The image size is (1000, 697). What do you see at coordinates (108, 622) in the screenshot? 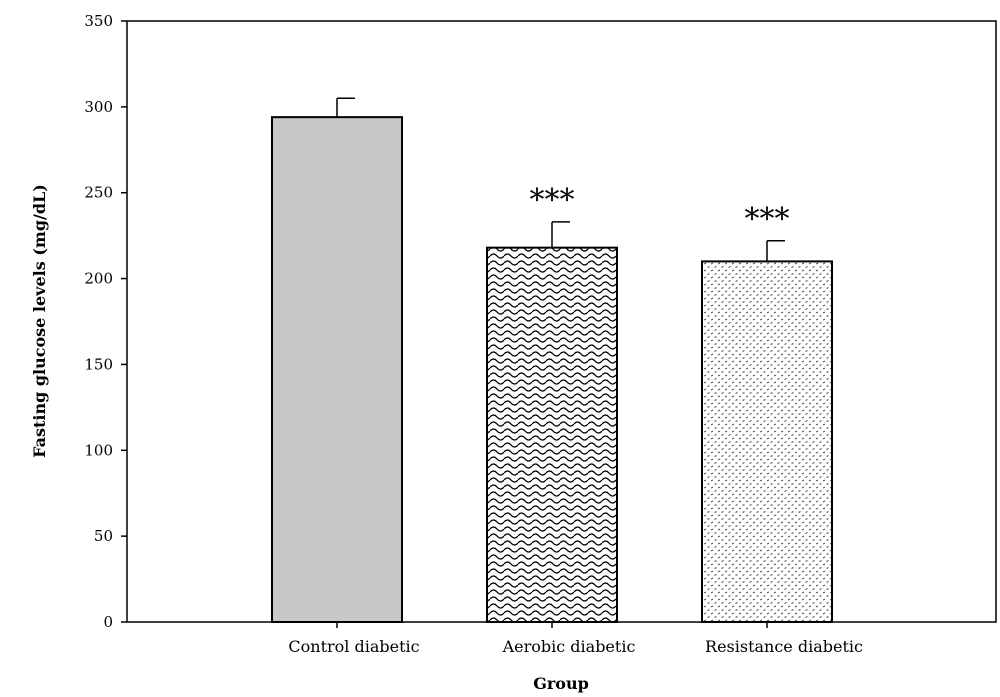
I see `y-tick-label: 0` at bounding box center [108, 622].